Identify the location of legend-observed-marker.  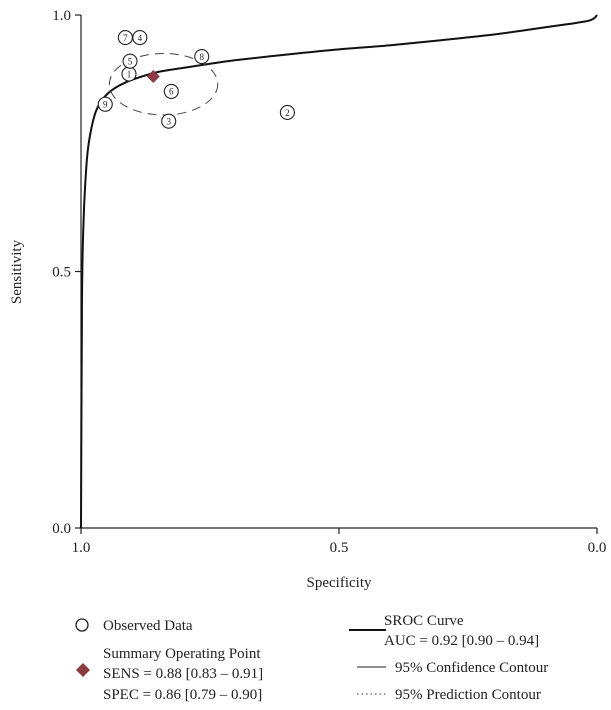
(82, 625).